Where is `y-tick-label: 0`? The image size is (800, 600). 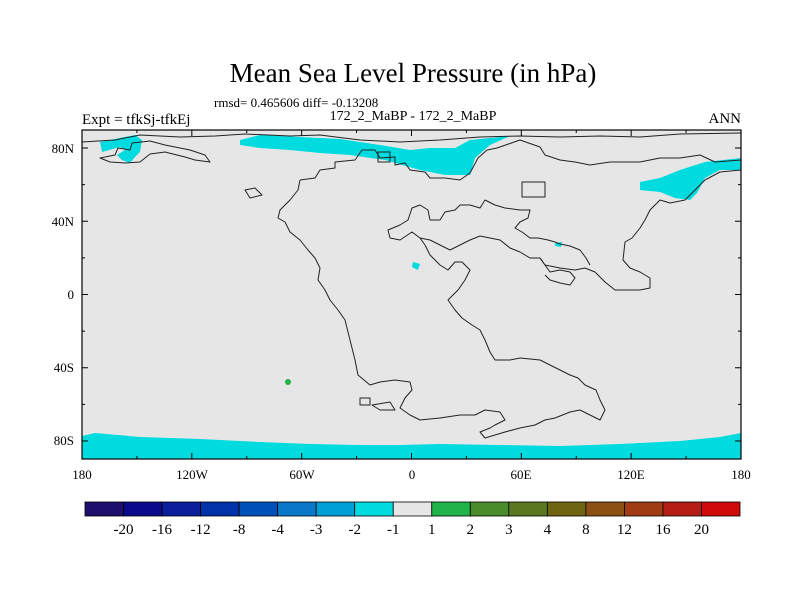 y-tick-label: 0 is located at coordinates (71, 294).